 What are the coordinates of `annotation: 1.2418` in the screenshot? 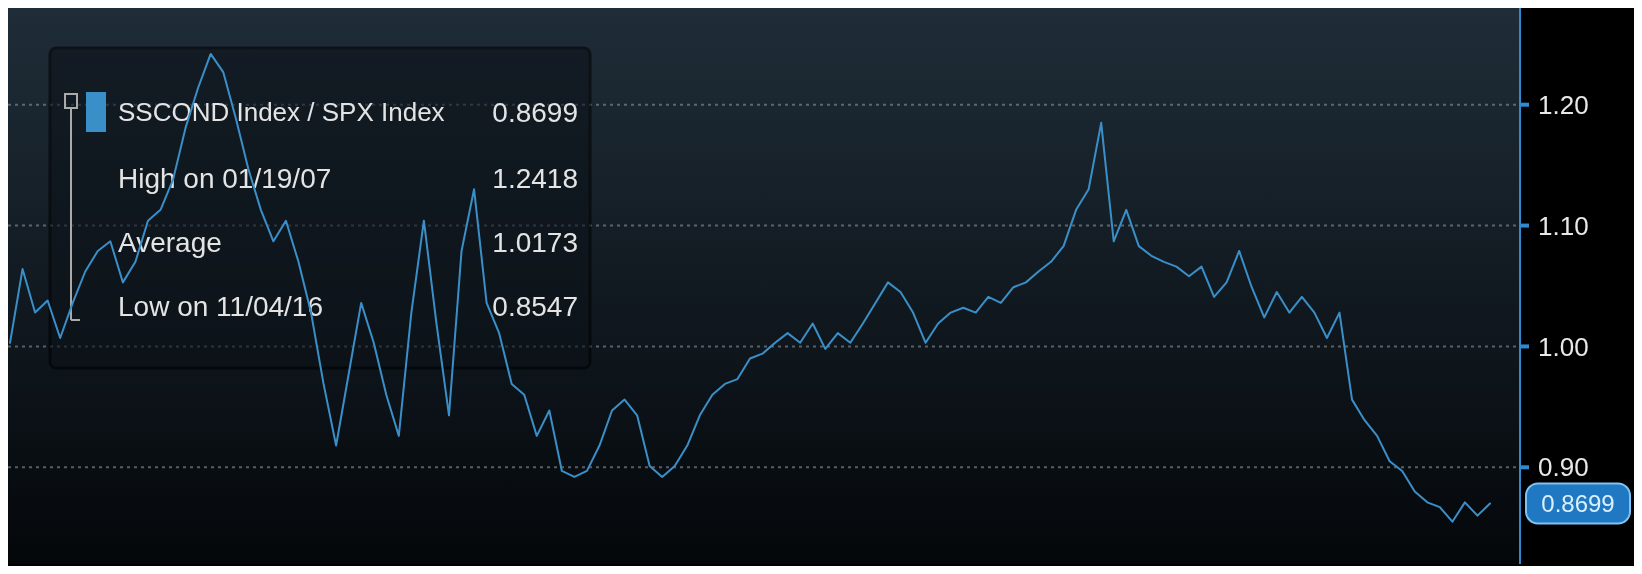 It's located at (535, 178).